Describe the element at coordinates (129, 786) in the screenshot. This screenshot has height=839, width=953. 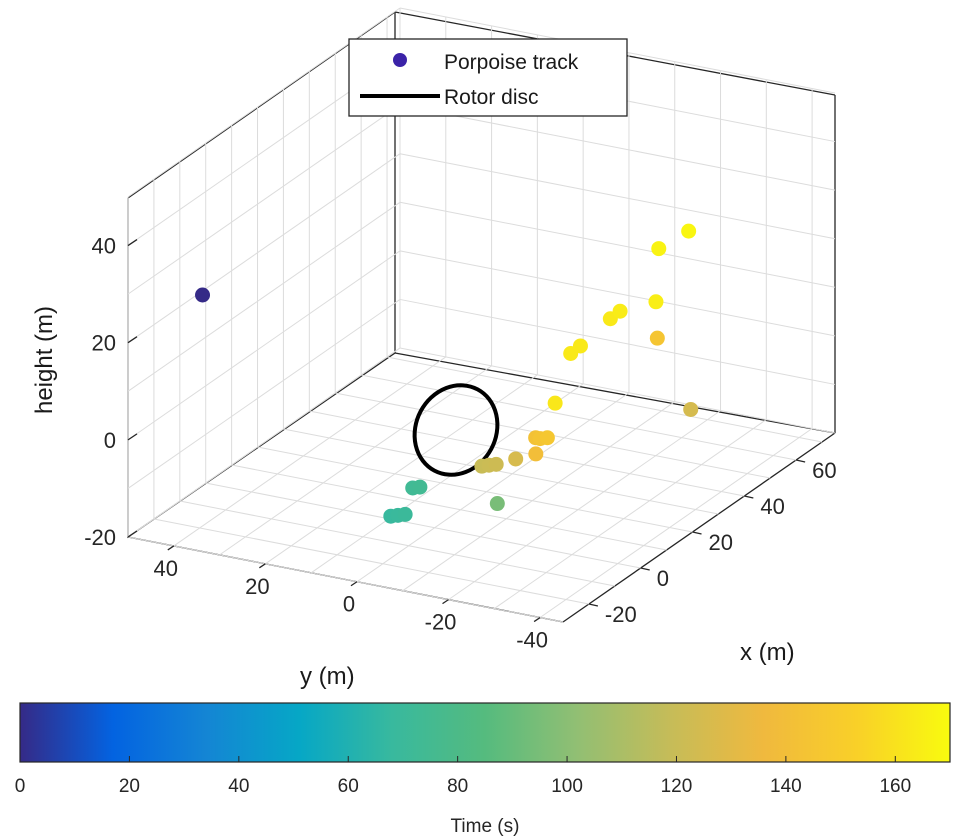
I see `colorbar-tick-label: 20` at that location.